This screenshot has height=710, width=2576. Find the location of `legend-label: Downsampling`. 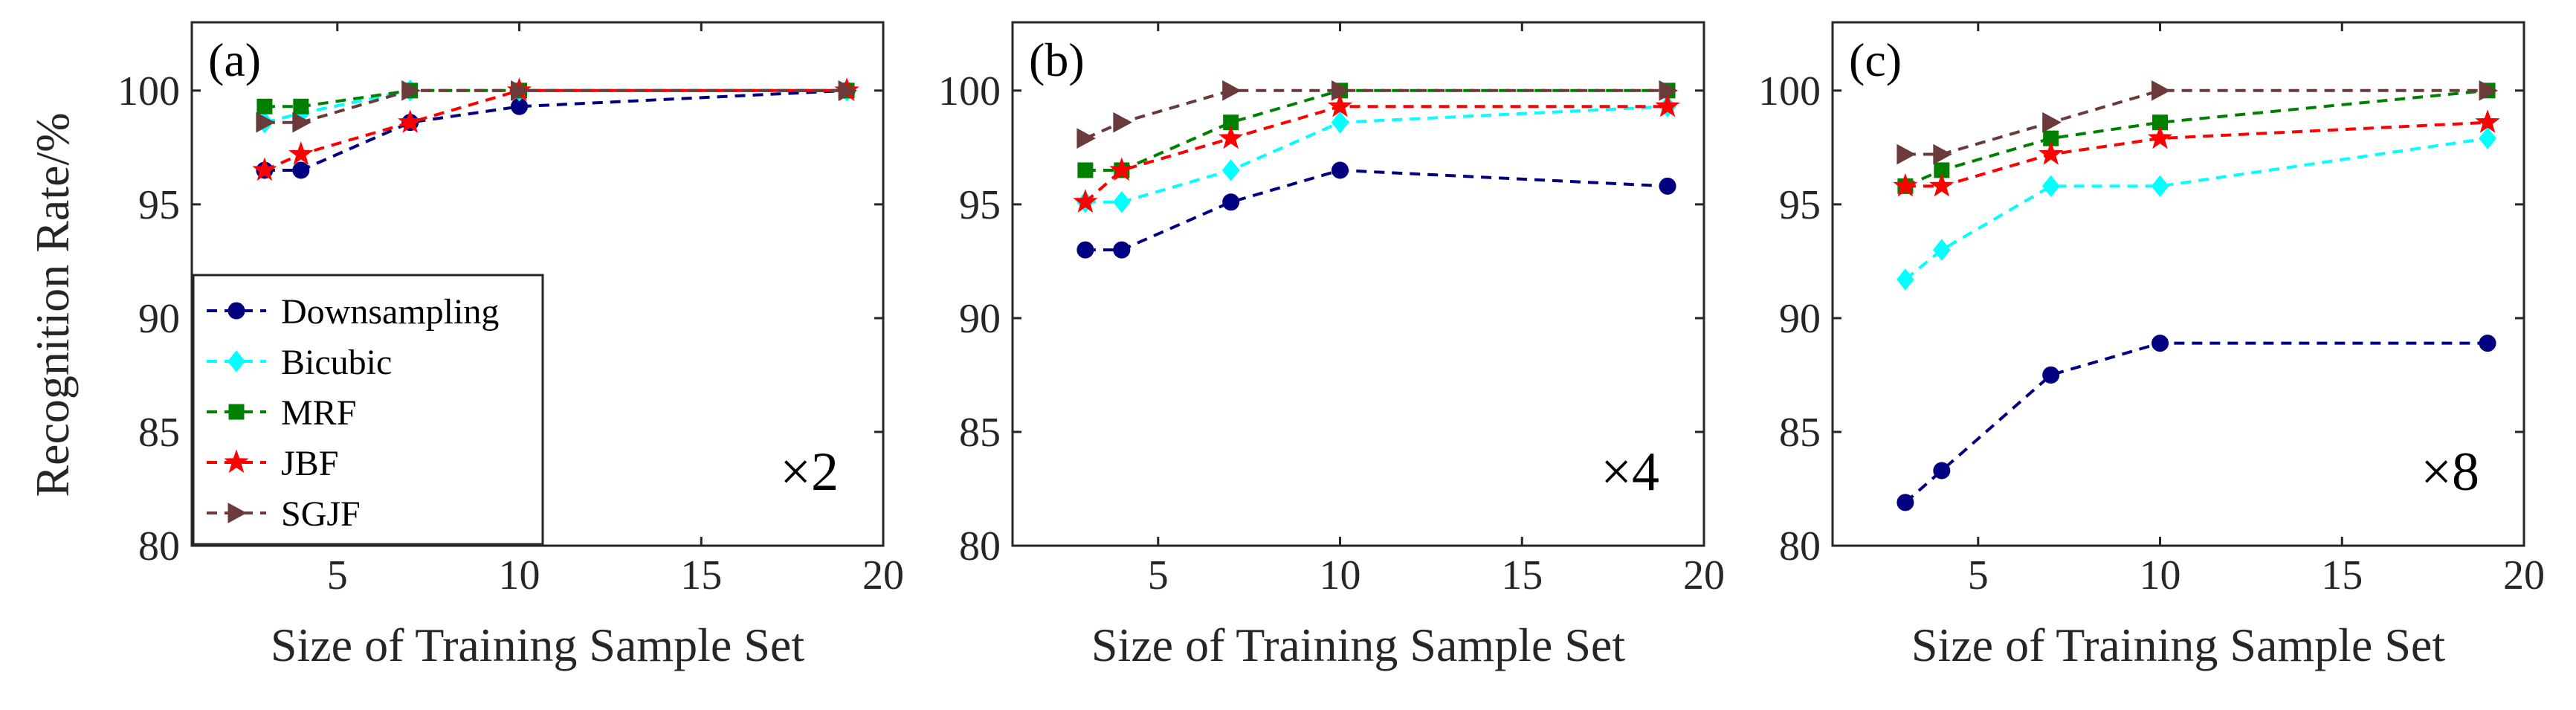

legend-label: Downsampling is located at coordinates (390, 312).